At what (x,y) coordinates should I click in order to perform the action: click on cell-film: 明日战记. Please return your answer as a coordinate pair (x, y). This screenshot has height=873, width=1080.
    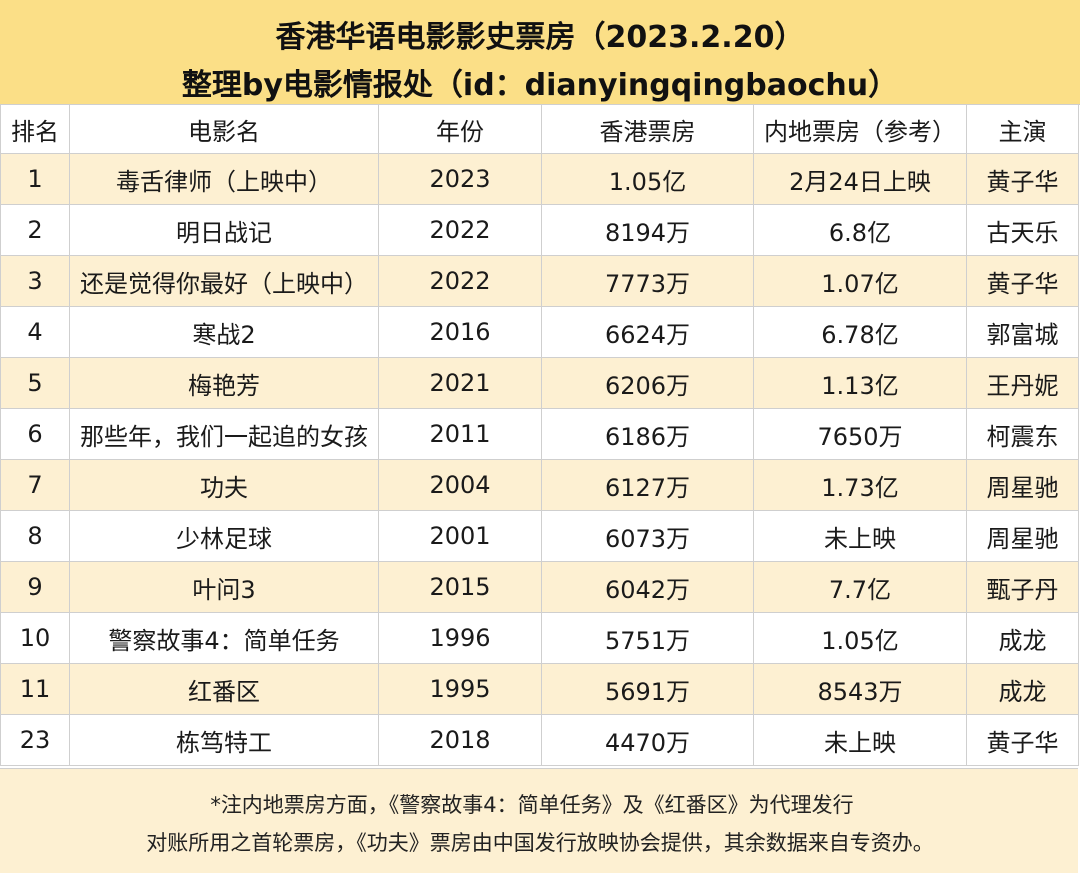
    Looking at the image, I should click on (224, 230).